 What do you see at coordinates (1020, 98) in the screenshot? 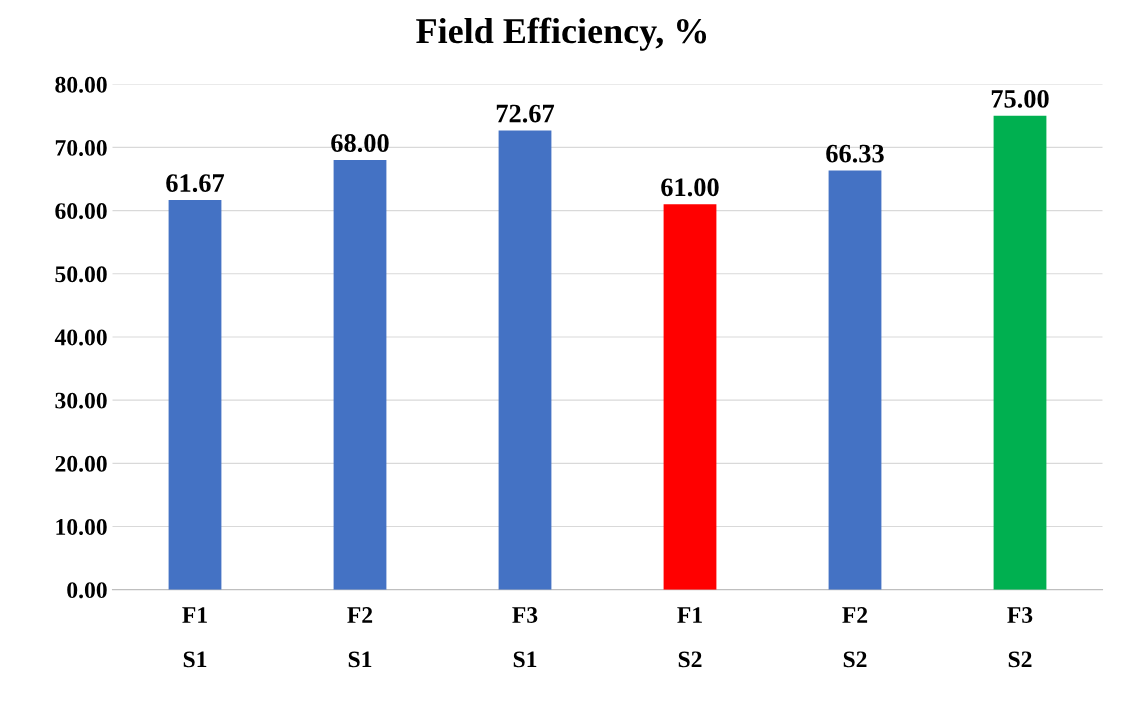
I see `data-label: 75.00` at bounding box center [1020, 98].